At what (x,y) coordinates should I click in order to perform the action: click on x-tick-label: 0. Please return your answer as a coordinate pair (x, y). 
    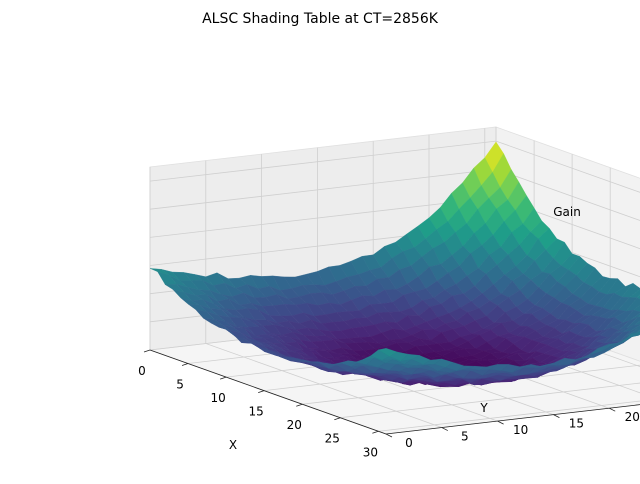
    Looking at the image, I should click on (142, 371).